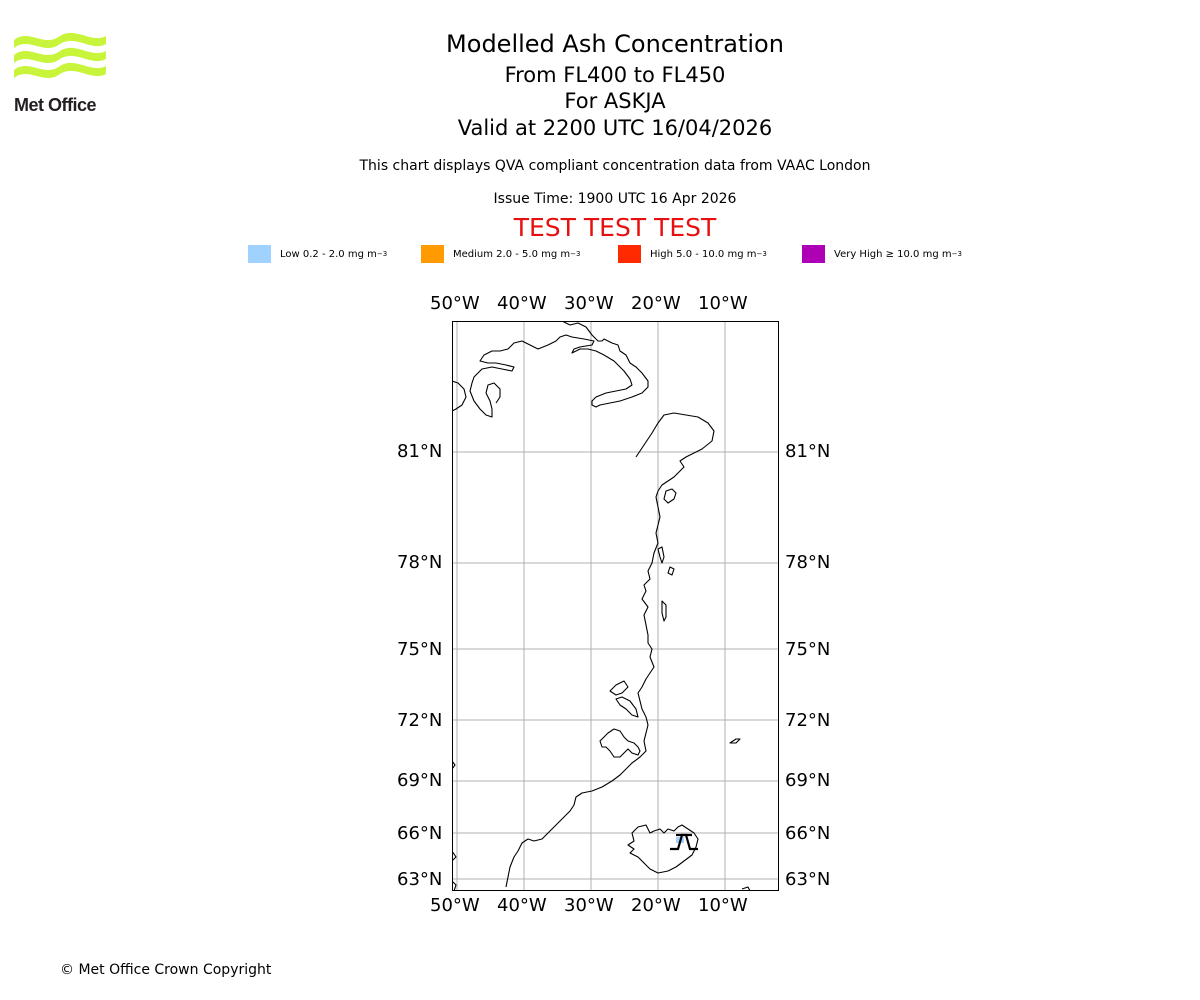 The width and height of the screenshot is (1200, 1000). Describe the element at coordinates (656, 303) in the screenshot. I see `lon-label-top: 20°W` at that location.